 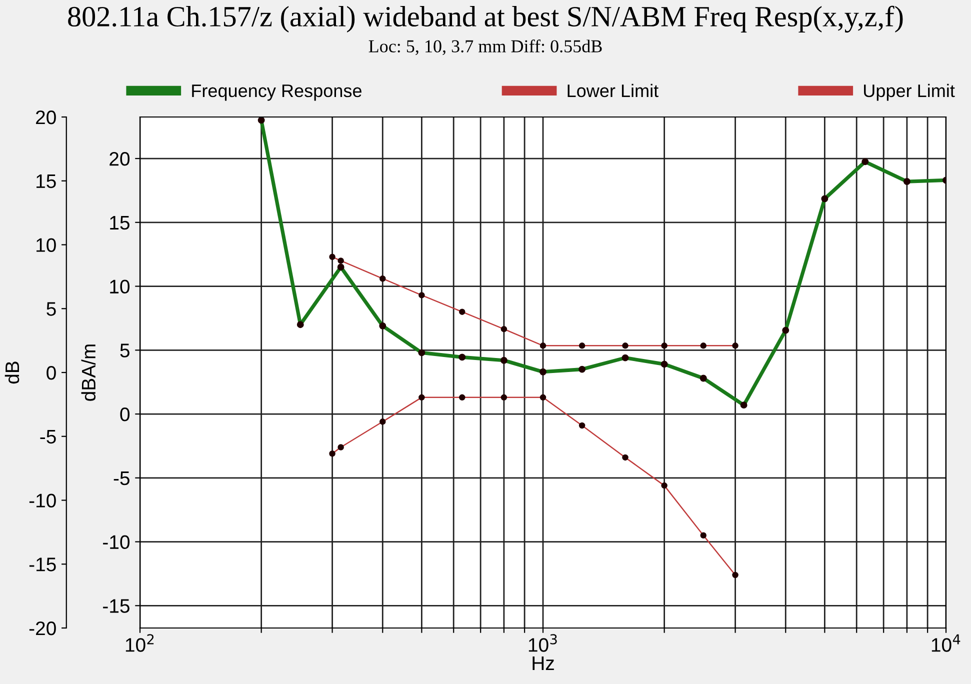 I want to click on y-tick-label: 15, so click(x=120, y=223).